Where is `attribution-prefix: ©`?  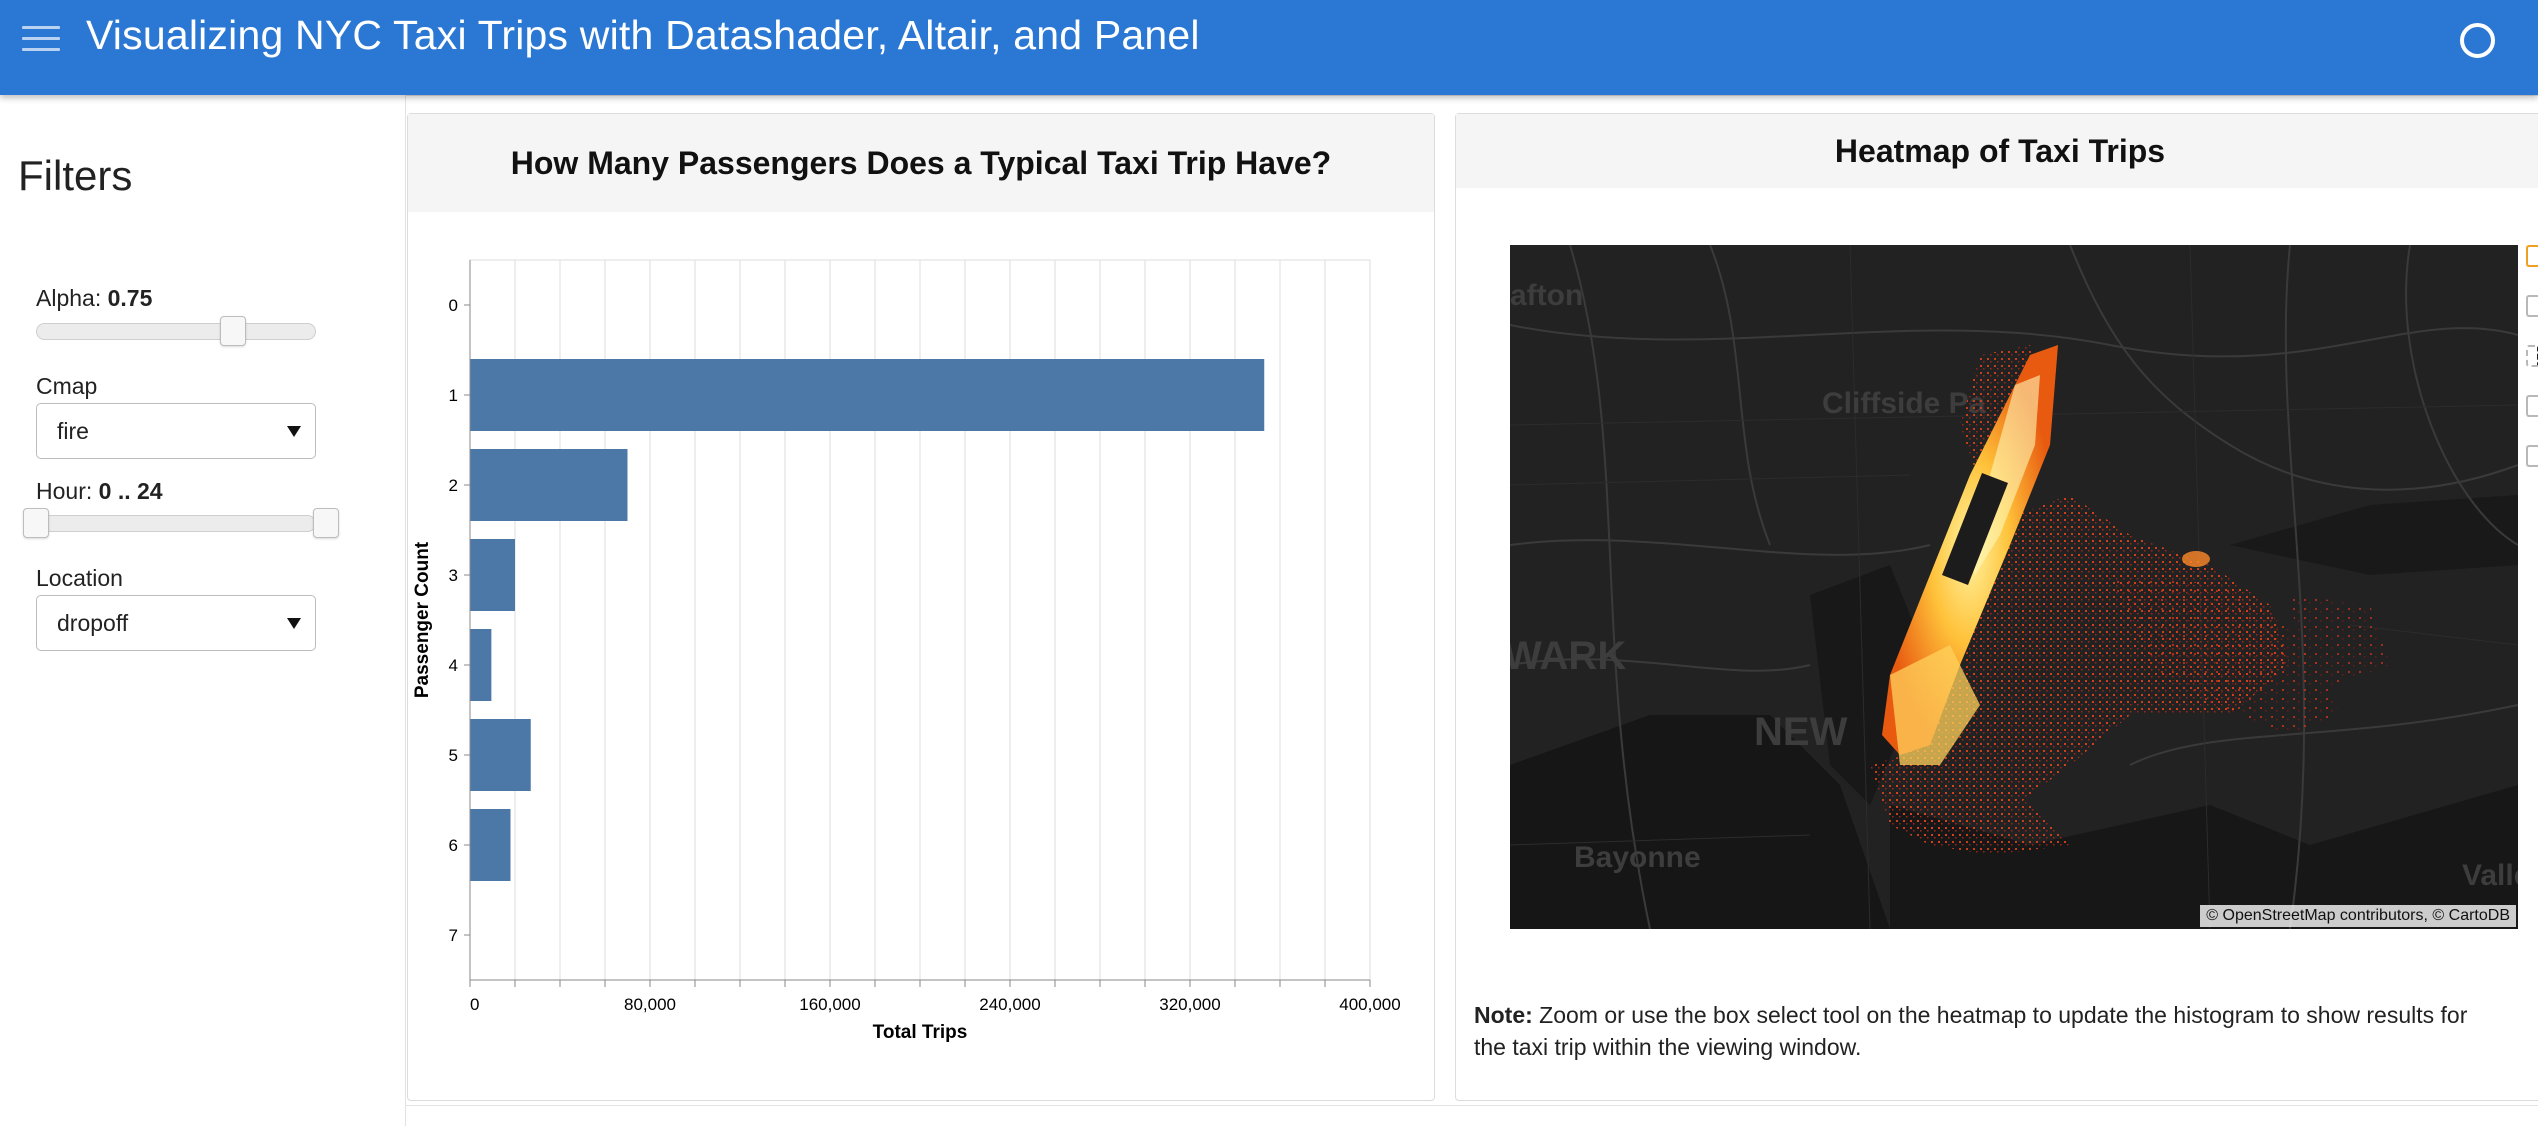
attribution-prefix: © is located at coordinates (2214, 915).